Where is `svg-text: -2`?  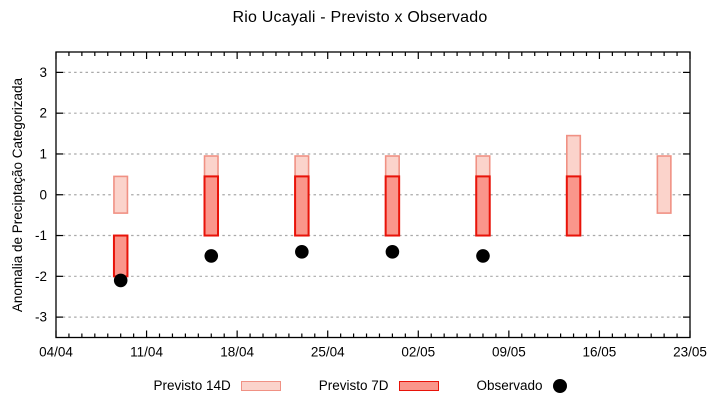
svg-text: -2 is located at coordinates (41, 276).